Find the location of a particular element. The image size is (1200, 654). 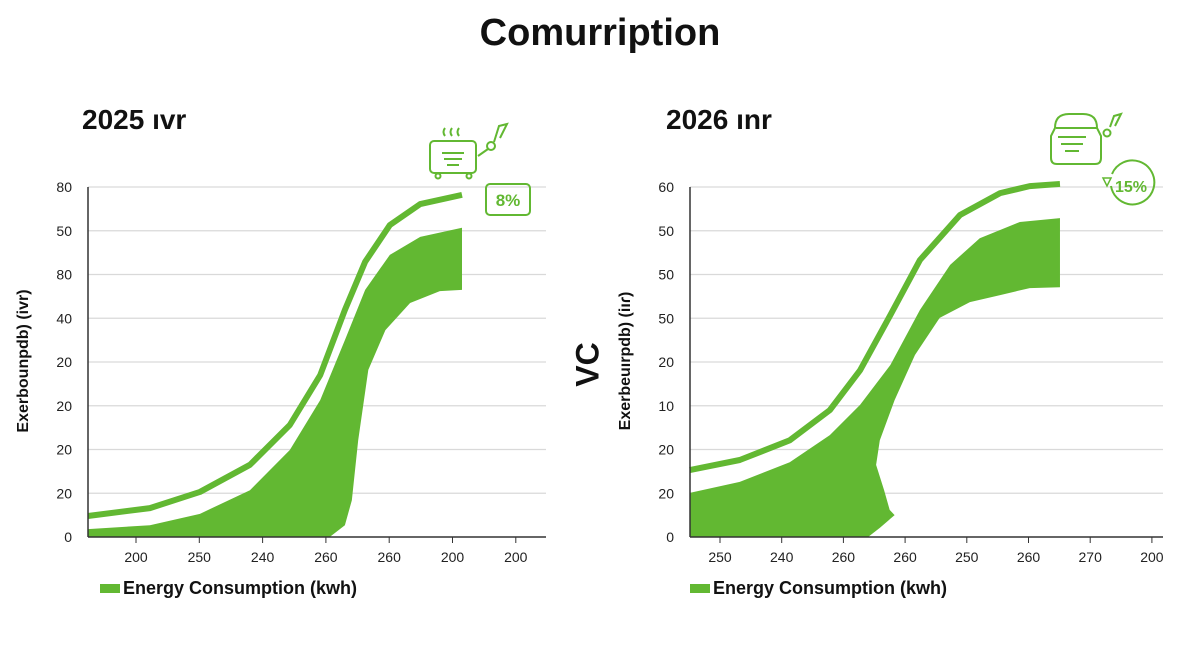

appliance-bread-icon is located at coordinates (1086, 138).